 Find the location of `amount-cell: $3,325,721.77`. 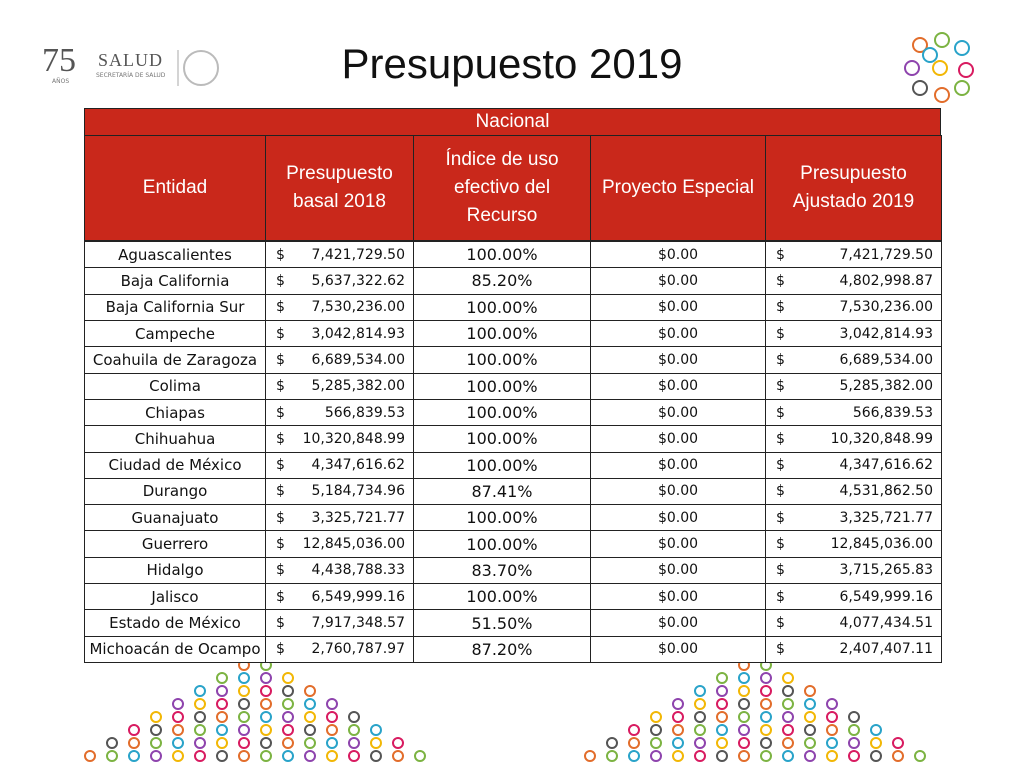

amount-cell: $3,325,721.77 is located at coordinates (339, 518).